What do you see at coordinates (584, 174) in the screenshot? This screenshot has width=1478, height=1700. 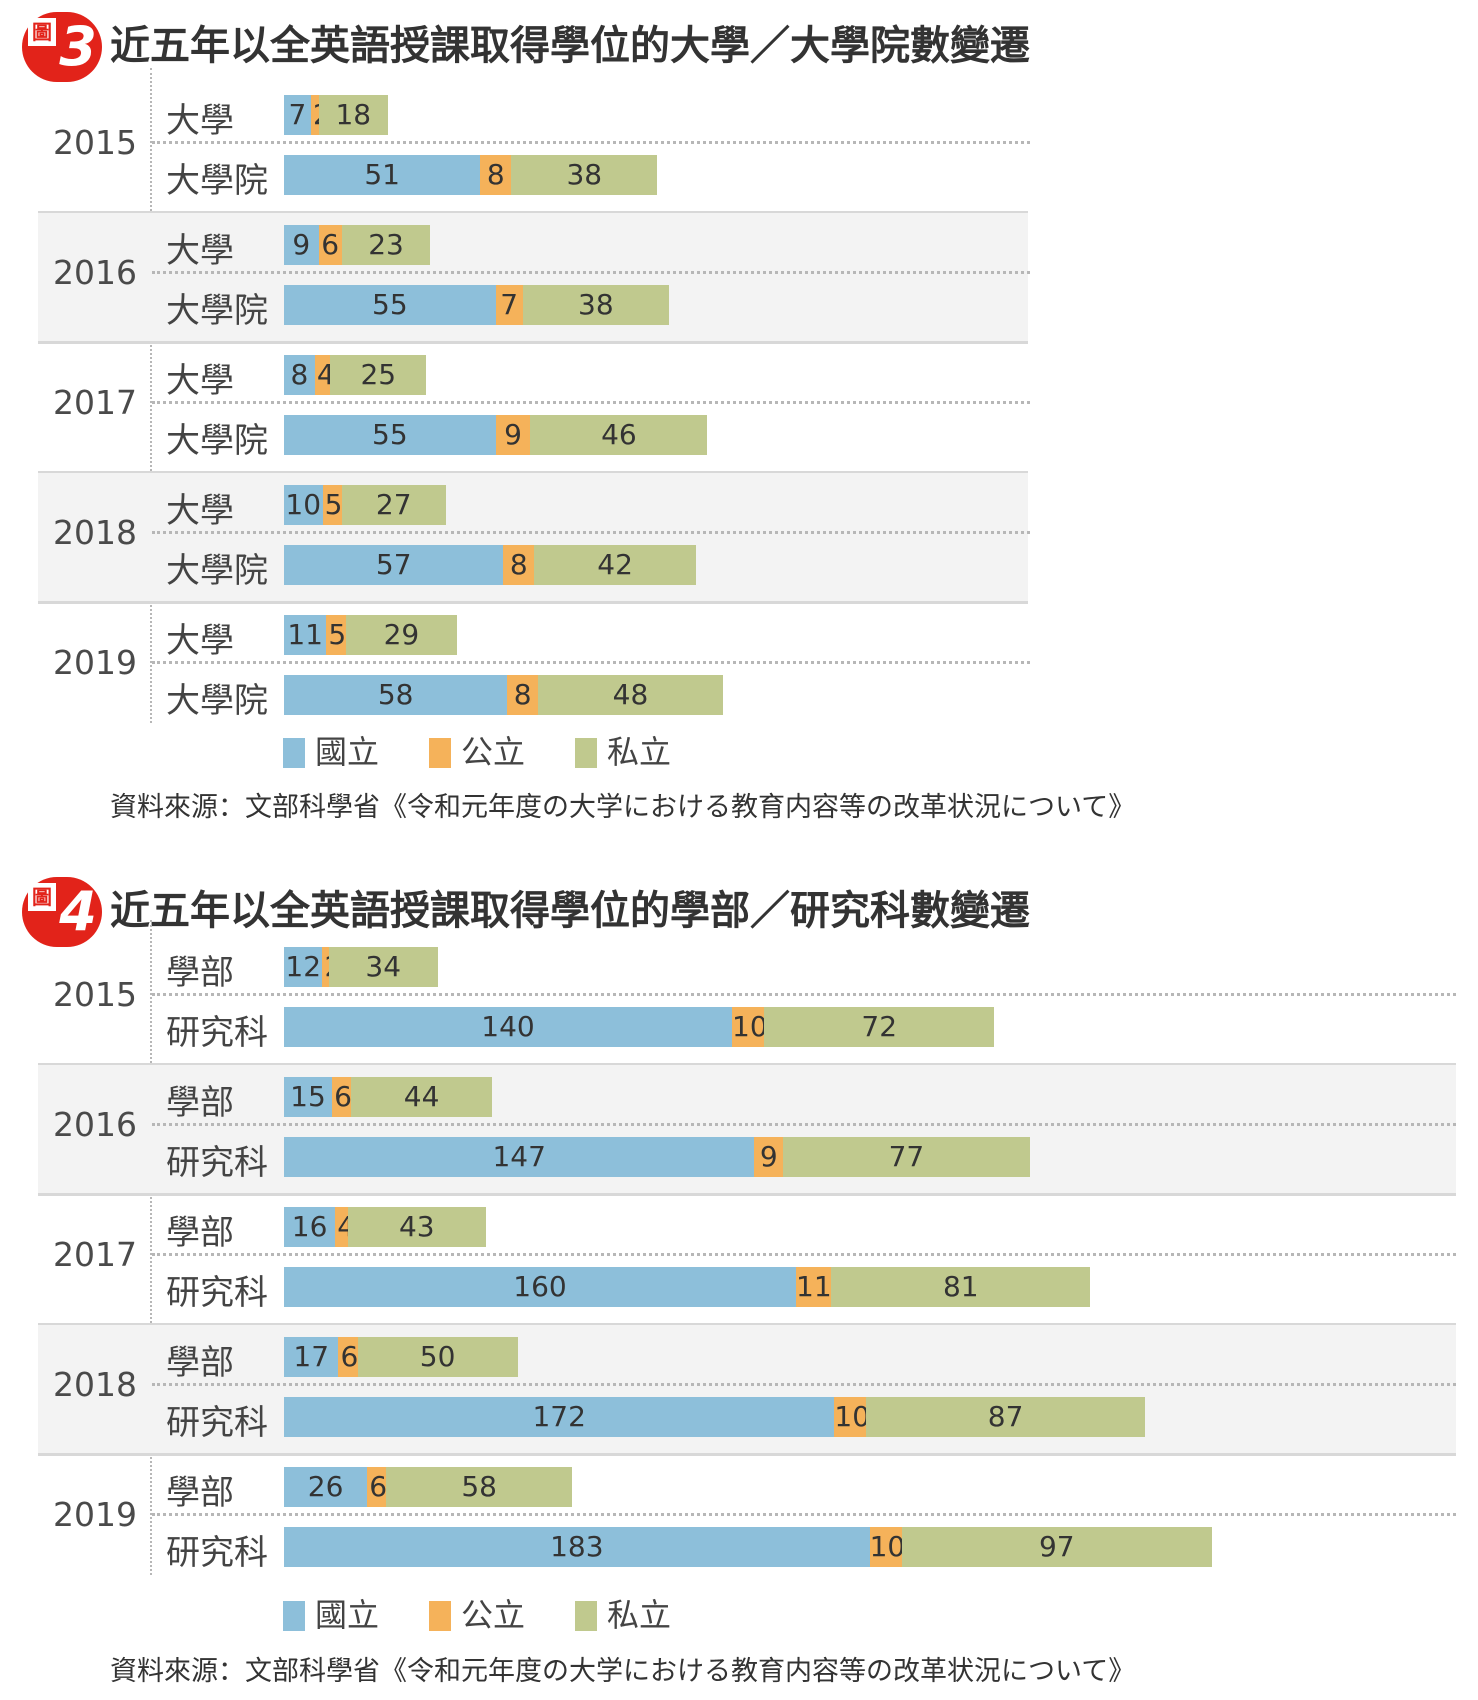 I see `bar-value-label: 38` at bounding box center [584, 174].